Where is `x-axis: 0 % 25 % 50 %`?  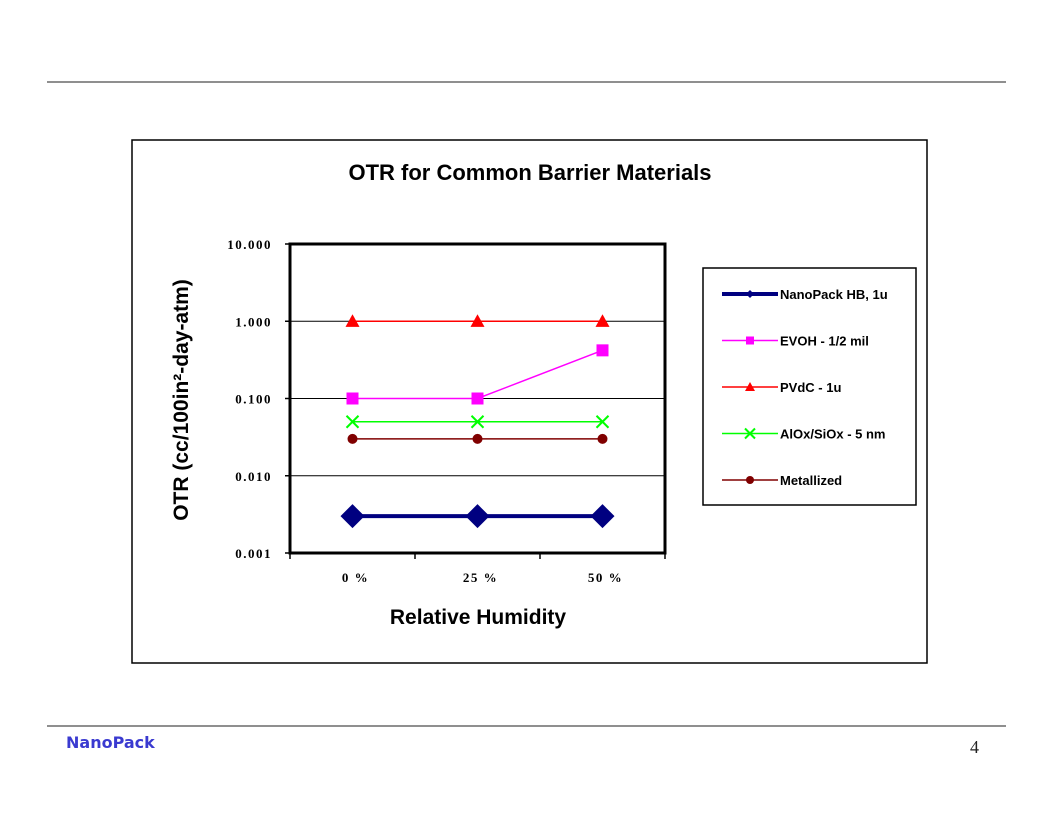
x-axis: 0 % 25 % 50 % is located at coordinates (477, 569).